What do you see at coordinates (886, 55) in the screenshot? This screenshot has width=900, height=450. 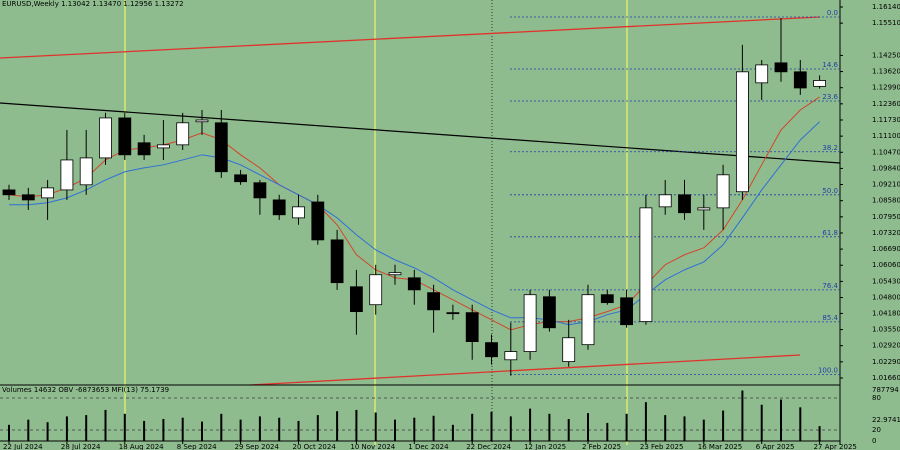 I see `y-tick-label: 1.14250` at bounding box center [886, 55].